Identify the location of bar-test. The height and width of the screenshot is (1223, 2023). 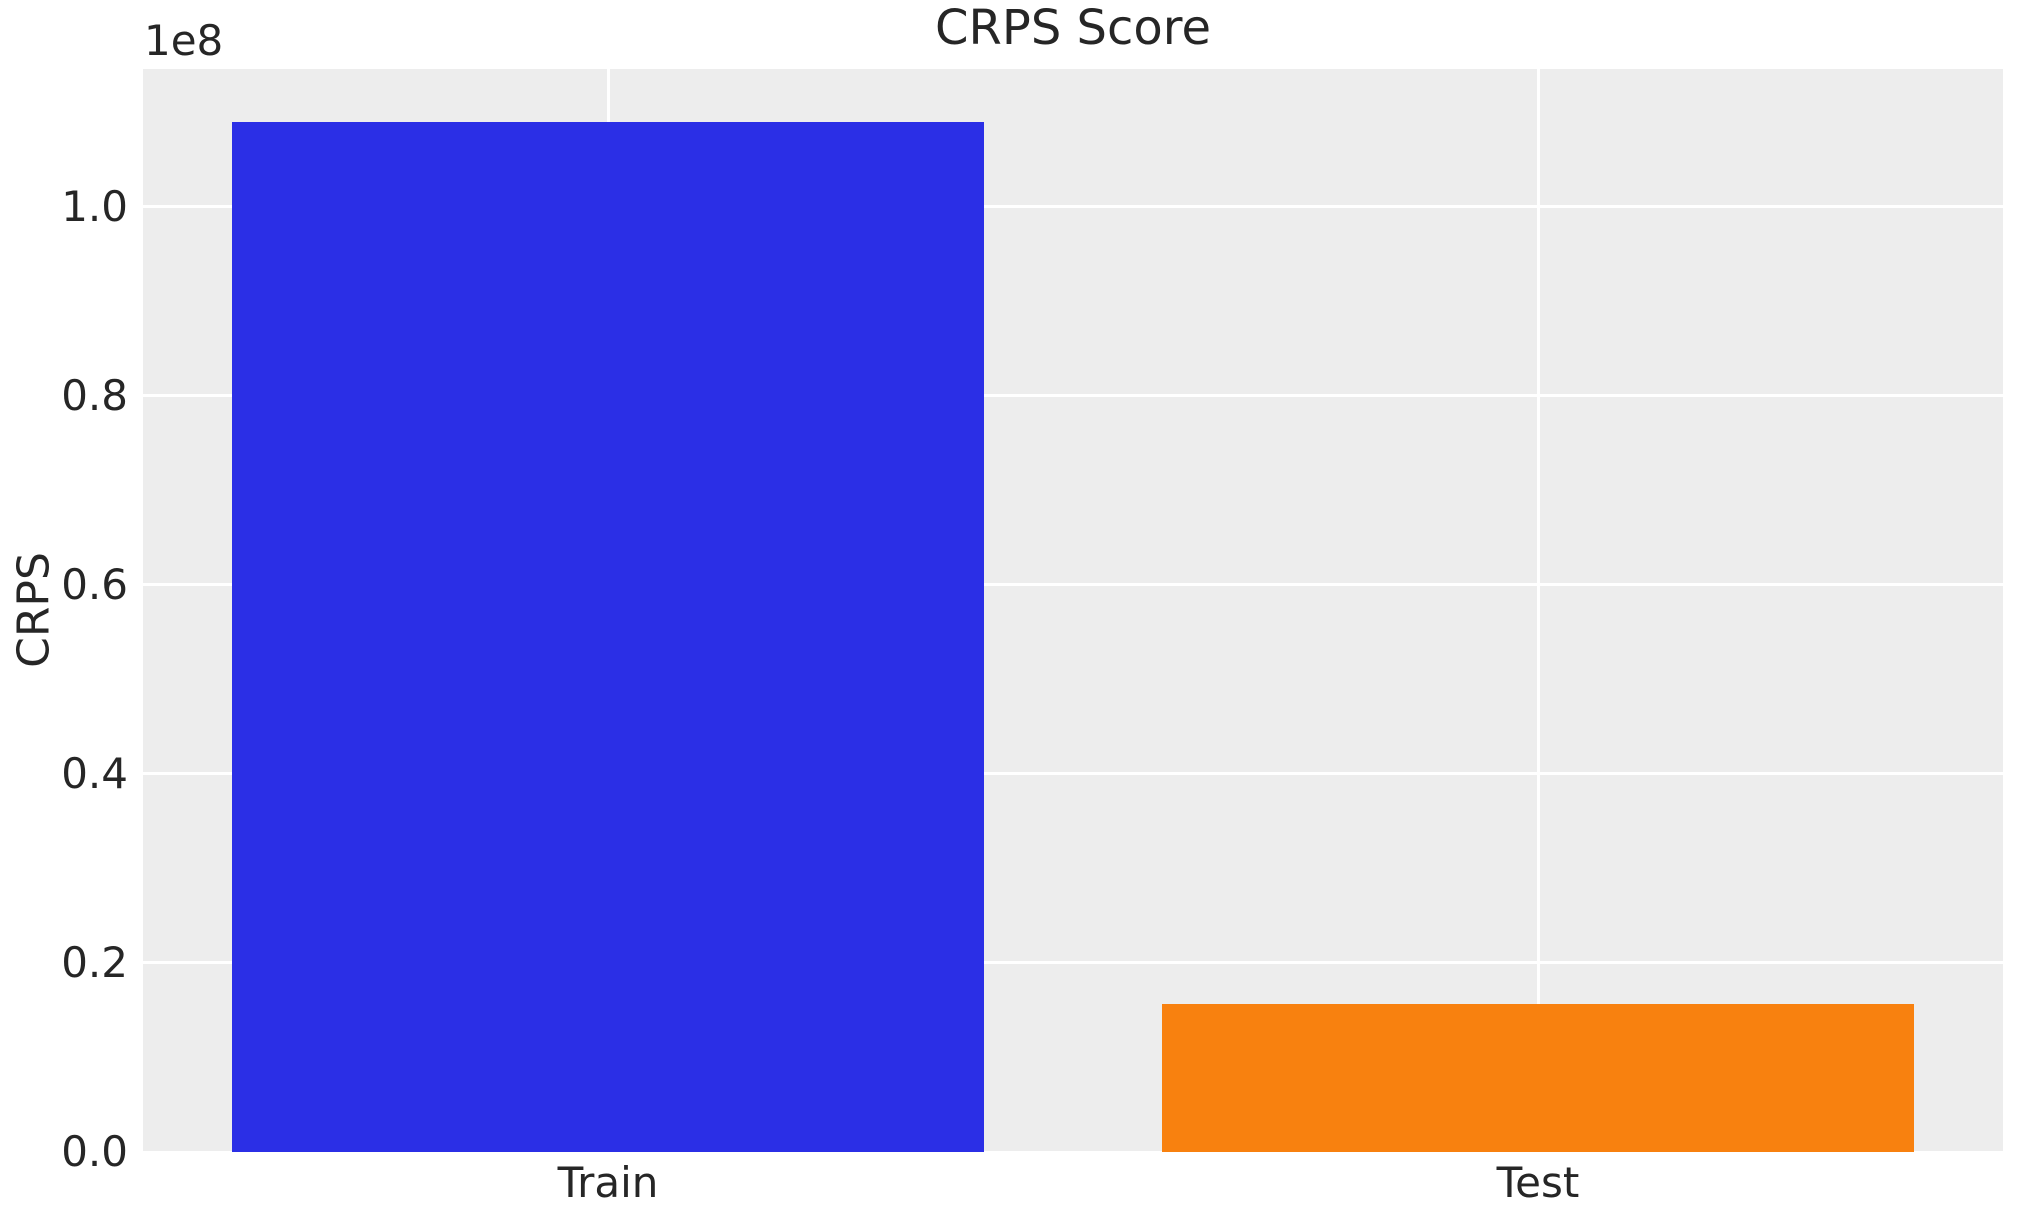
(1538, 1077).